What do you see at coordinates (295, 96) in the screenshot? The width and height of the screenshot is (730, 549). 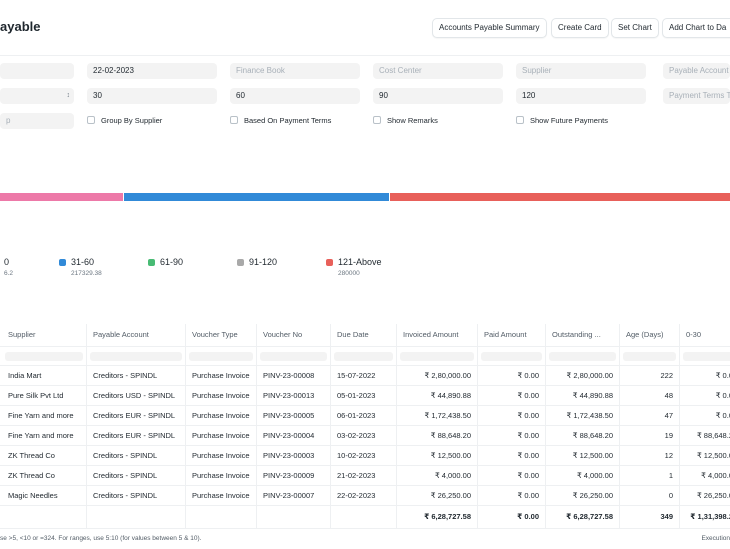 I see `range2-filter: 60` at bounding box center [295, 96].